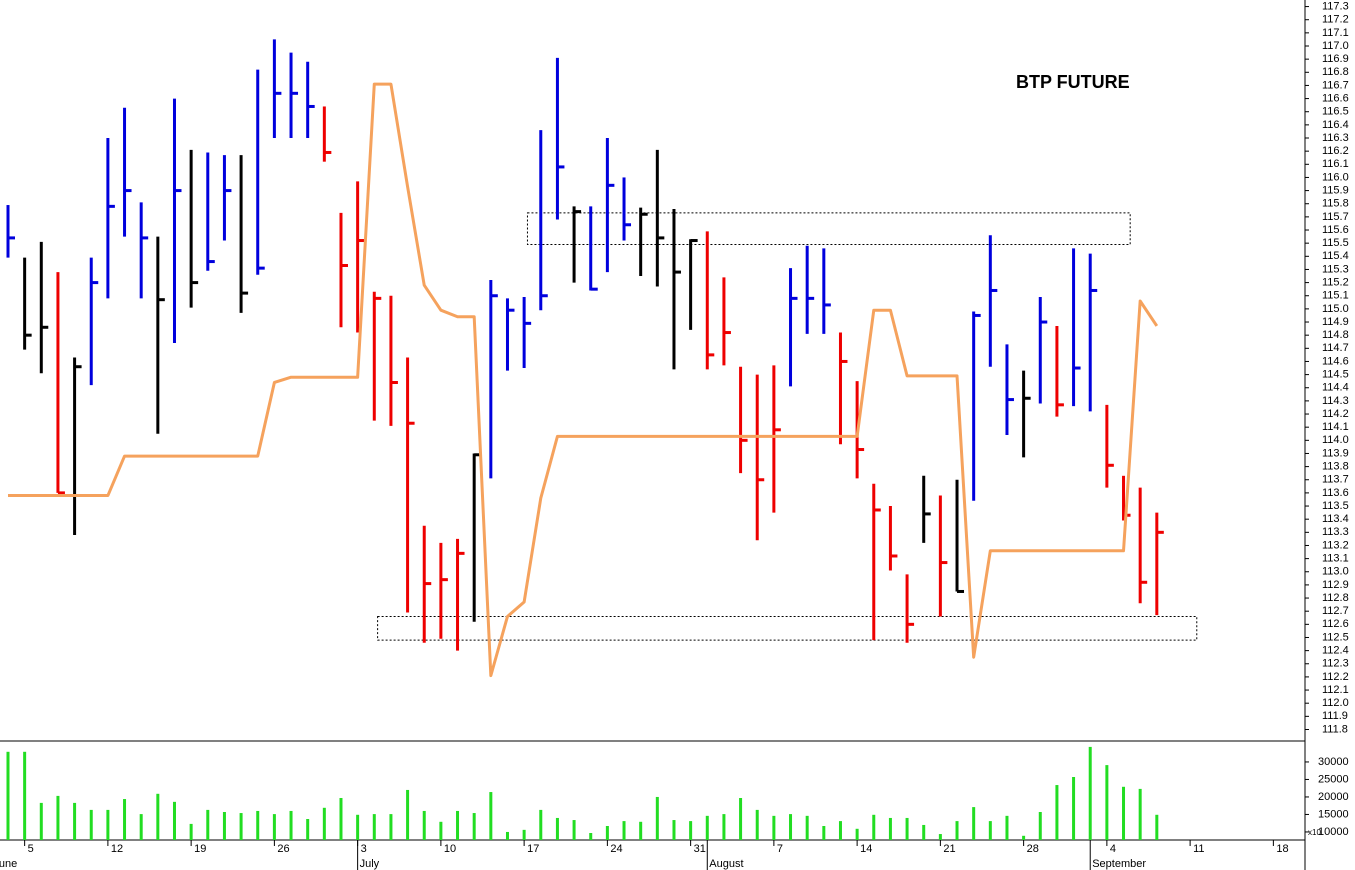  Describe the element at coordinates (1073, 82) in the screenshot. I see `chart-title: BTP FUTURE` at that location.